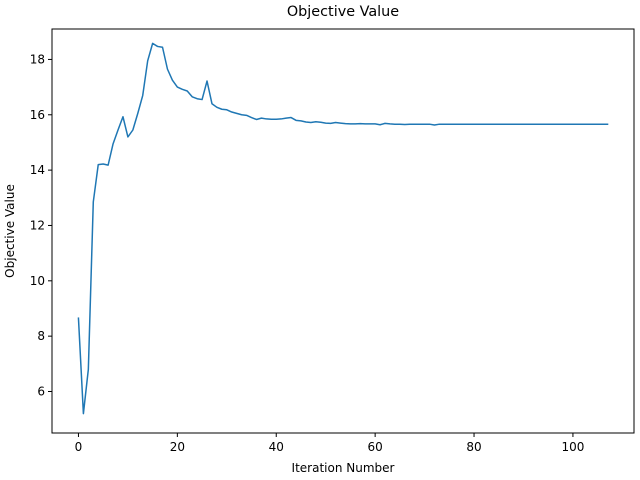  Describe the element at coordinates (37, 59) in the screenshot. I see `y-tick-label: 18` at that location.